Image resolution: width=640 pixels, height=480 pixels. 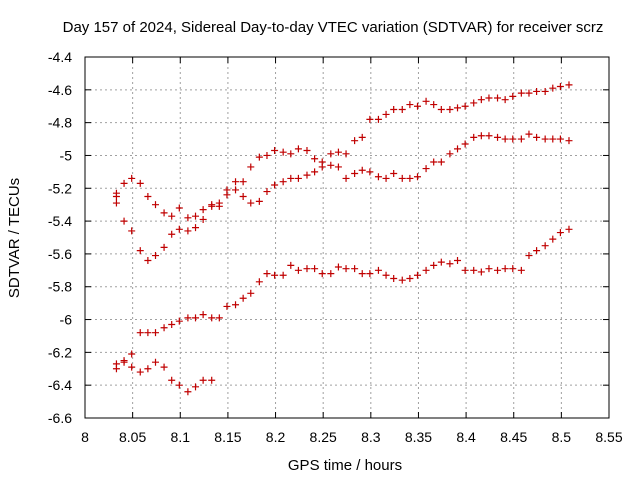 What do you see at coordinates (66, 320) in the screenshot?
I see `y-tick-label: -6` at bounding box center [66, 320].